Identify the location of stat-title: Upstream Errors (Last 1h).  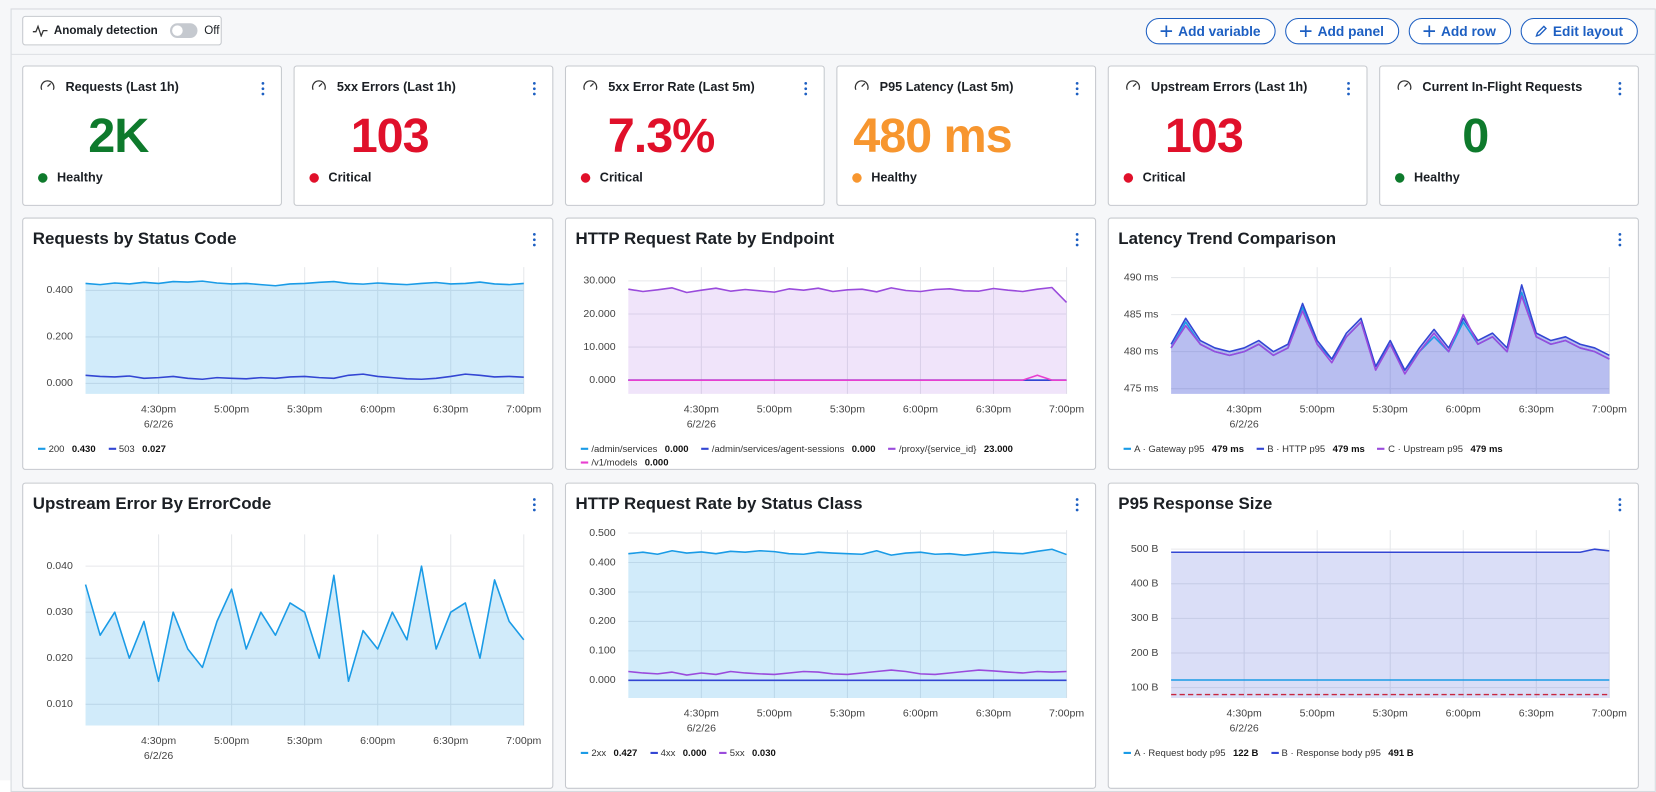
(1229, 86).